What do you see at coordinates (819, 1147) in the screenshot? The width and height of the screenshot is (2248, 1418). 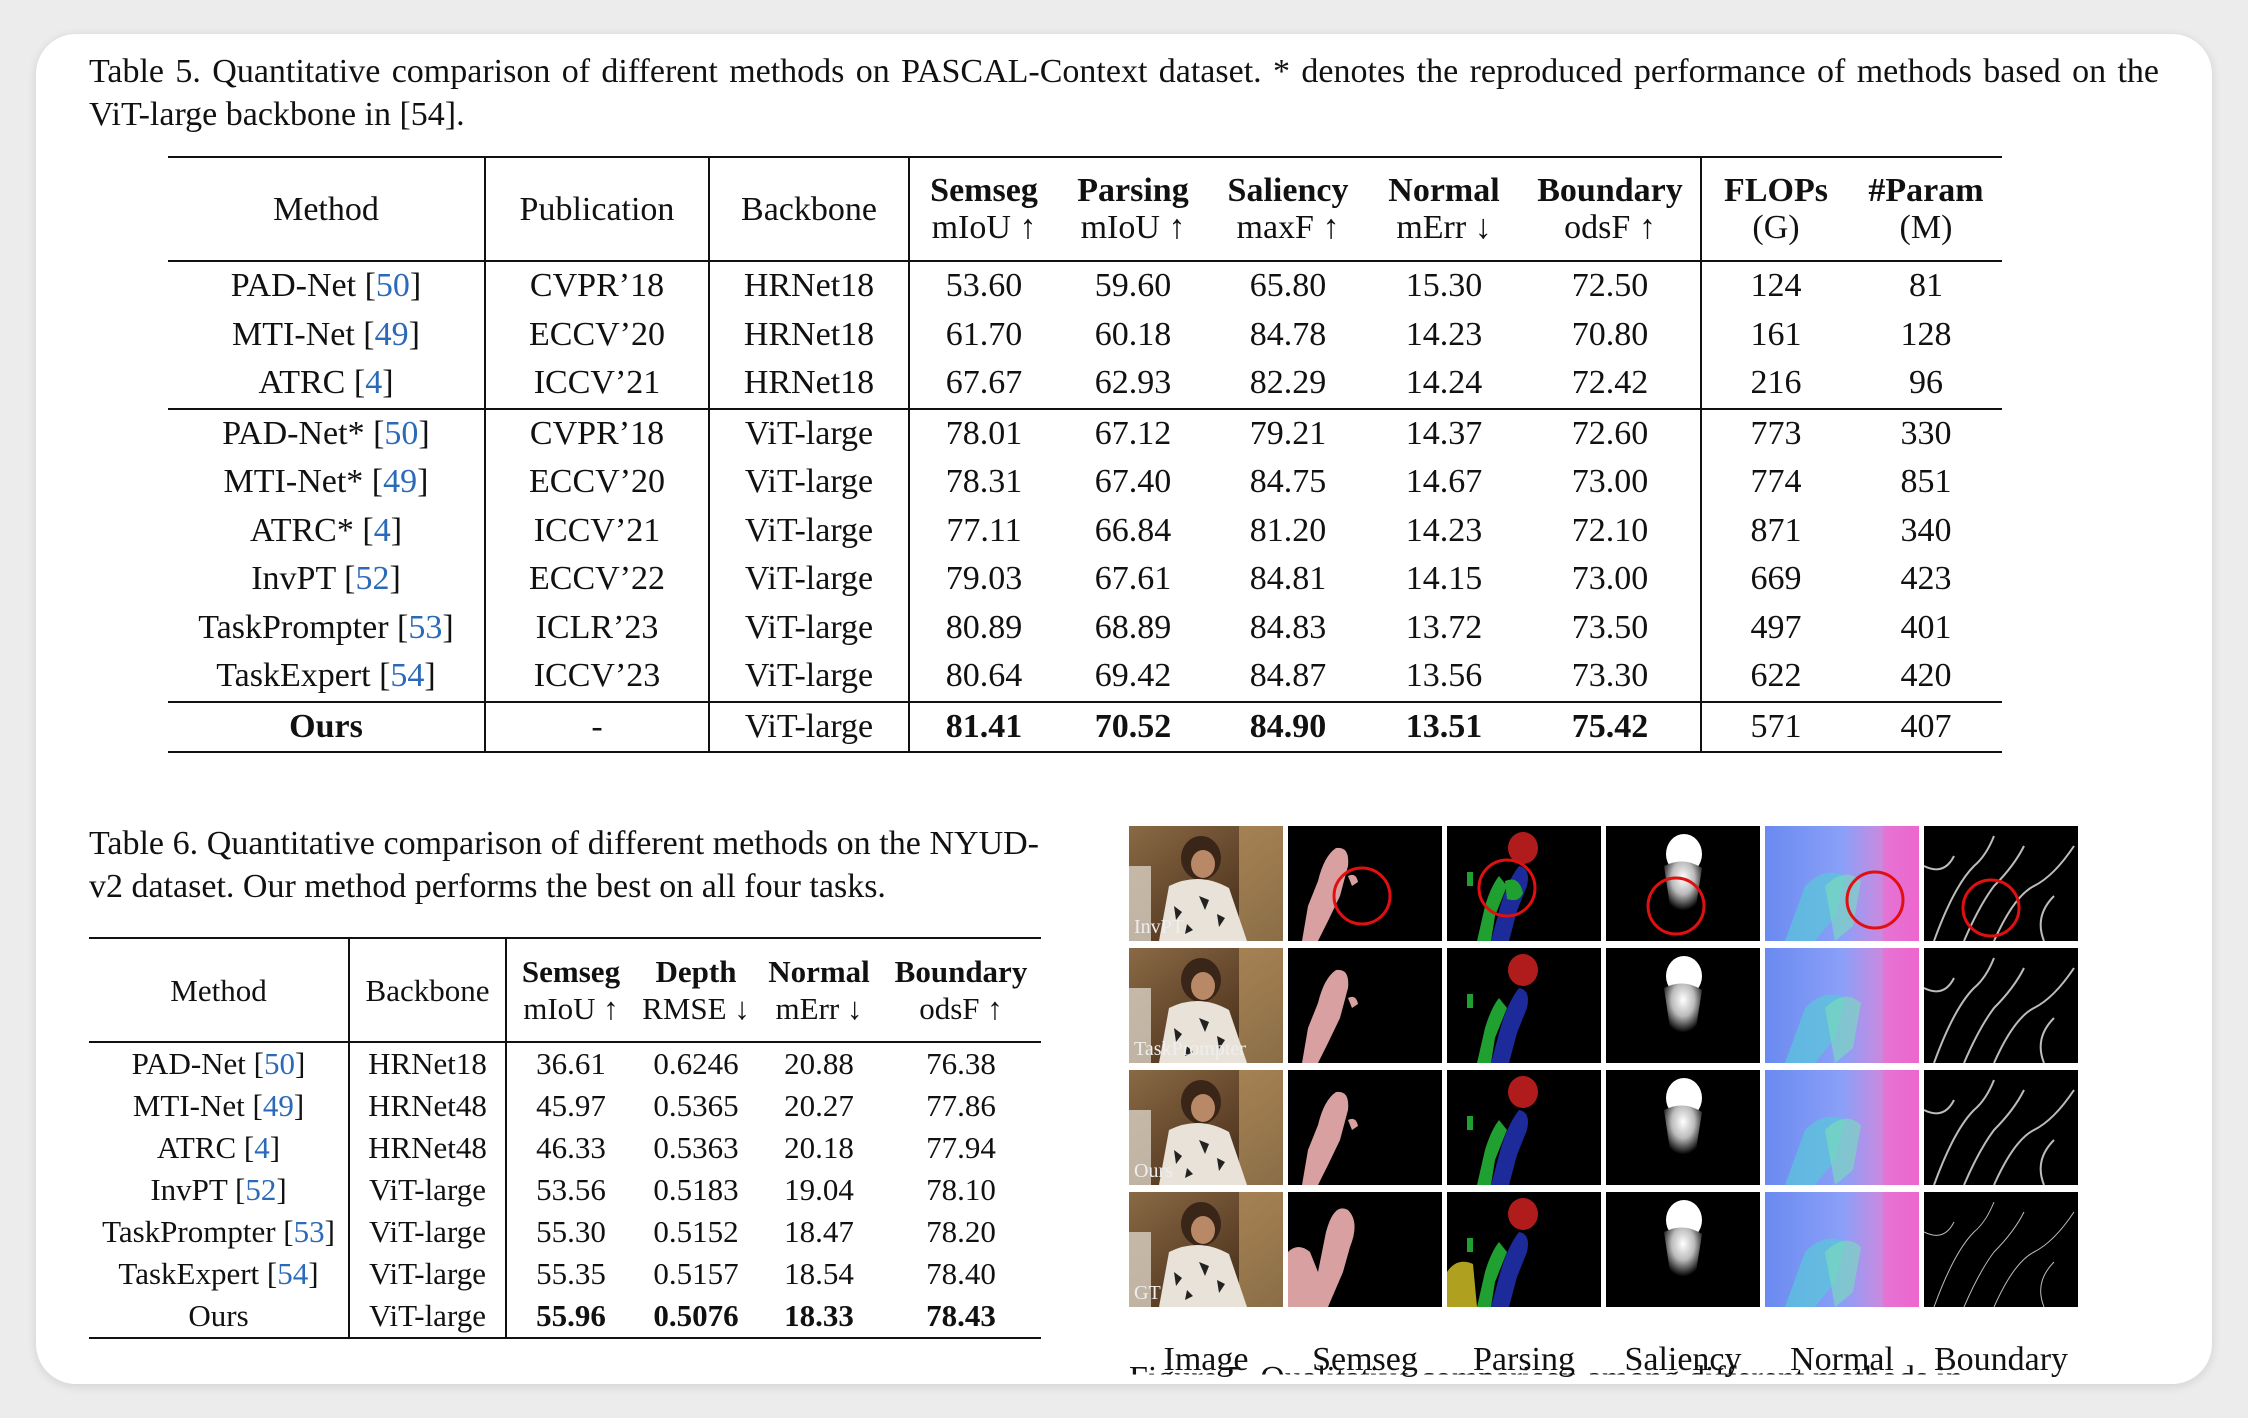 I see `cell-normal: 20.18` at bounding box center [819, 1147].